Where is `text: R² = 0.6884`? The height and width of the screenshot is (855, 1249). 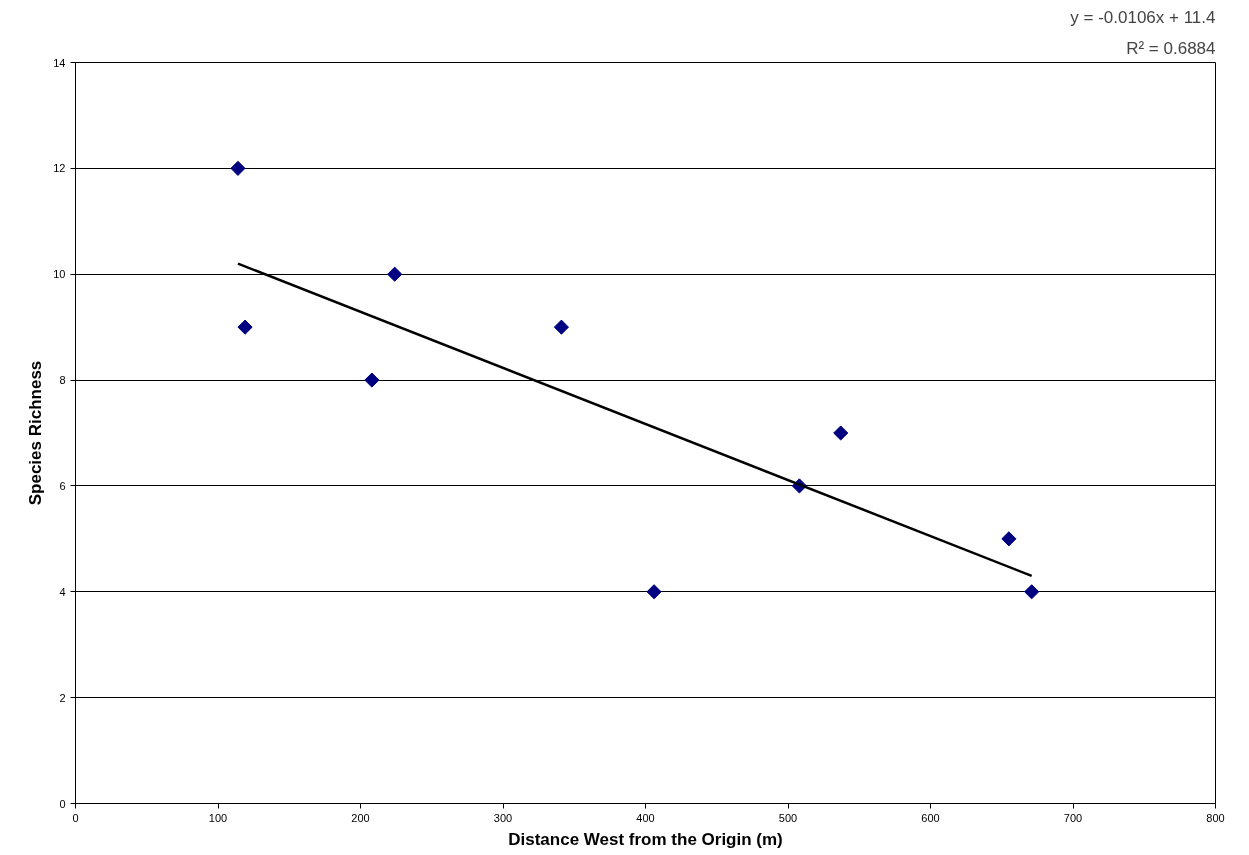 text: R² = 0.6884 is located at coordinates (1171, 48).